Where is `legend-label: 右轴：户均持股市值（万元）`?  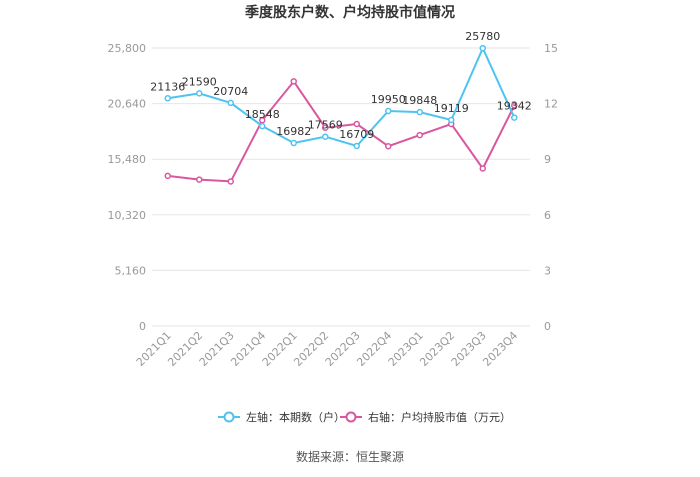 legend-label: 右轴：户均持股市值（万元） is located at coordinates (439, 417).